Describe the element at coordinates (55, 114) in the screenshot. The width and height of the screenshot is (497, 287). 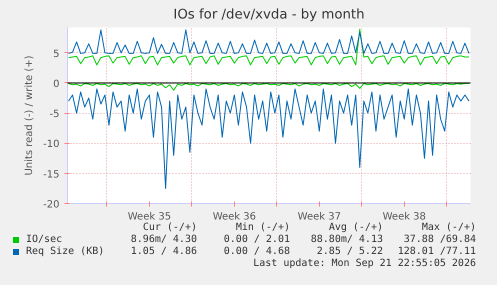
I see `y-tick-label: -5` at that location.